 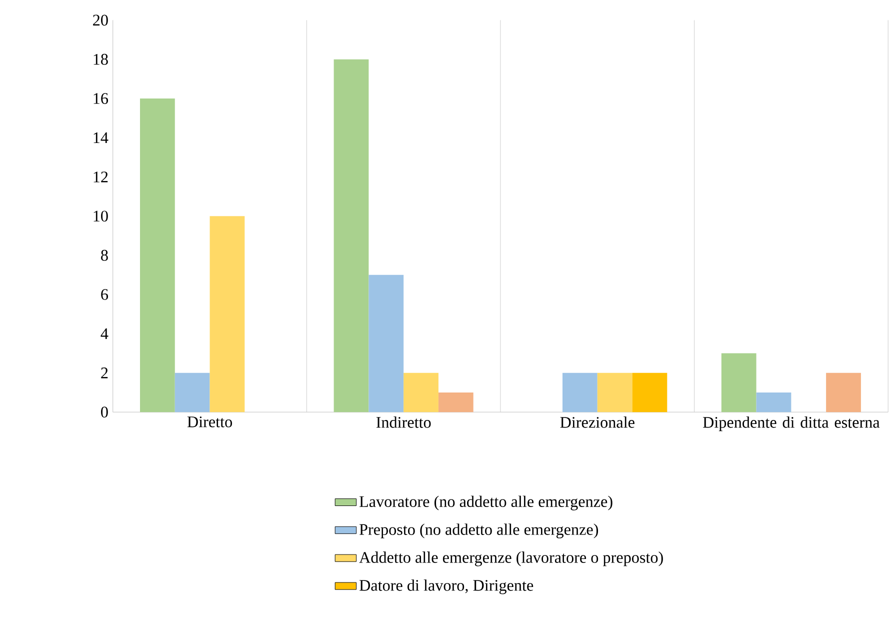 What do you see at coordinates (104, 373) in the screenshot?
I see `y-tick-label: 2` at bounding box center [104, 373].